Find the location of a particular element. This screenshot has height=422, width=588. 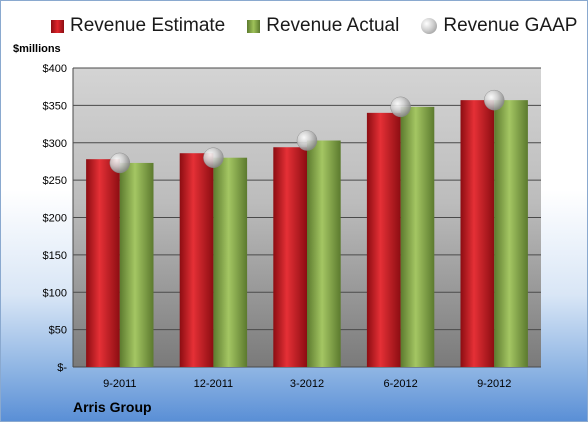

company-name: Arris Group is located at coordinates (112, 407).